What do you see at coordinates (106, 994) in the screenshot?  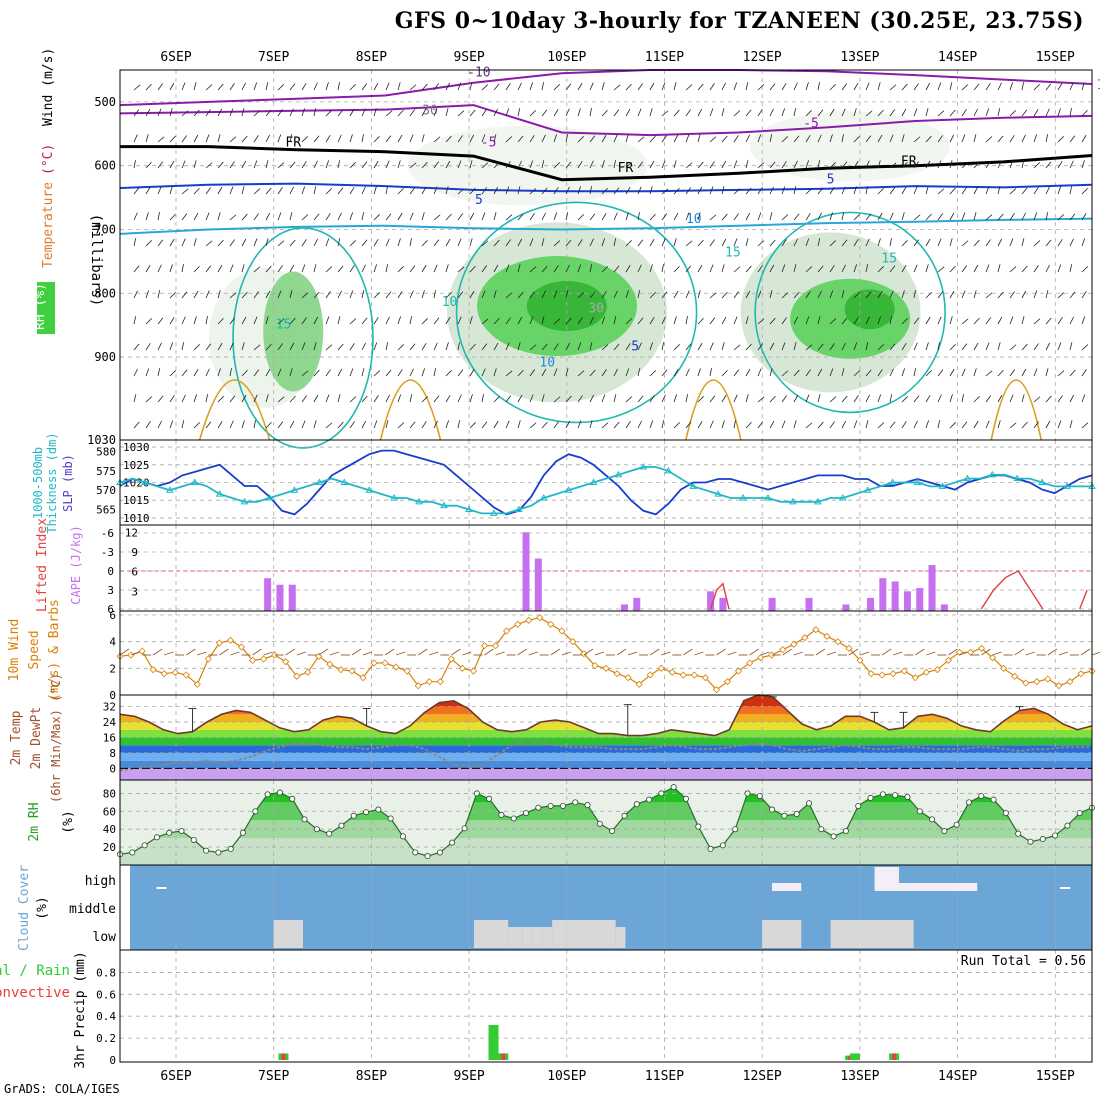 I see `precip-tick-label: 0.6` at bounding box center [106, 994].